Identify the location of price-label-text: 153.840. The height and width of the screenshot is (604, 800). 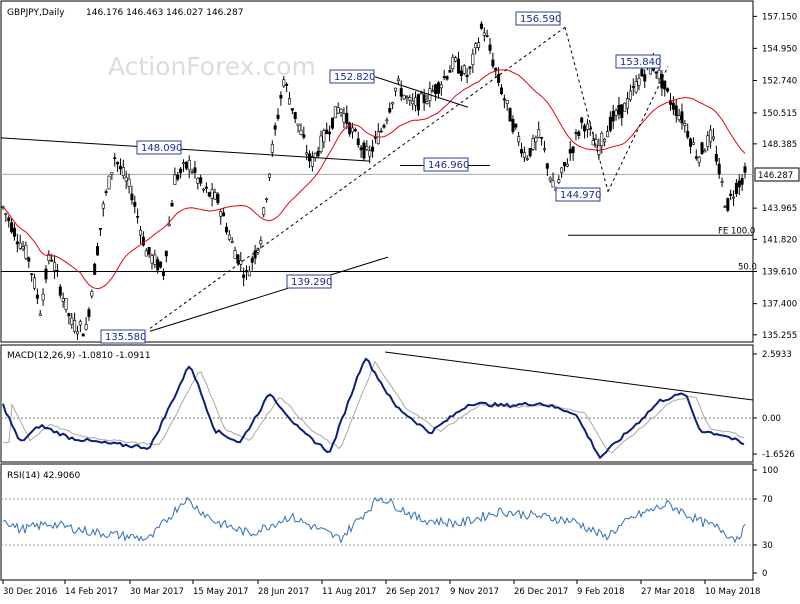
(640, 62).